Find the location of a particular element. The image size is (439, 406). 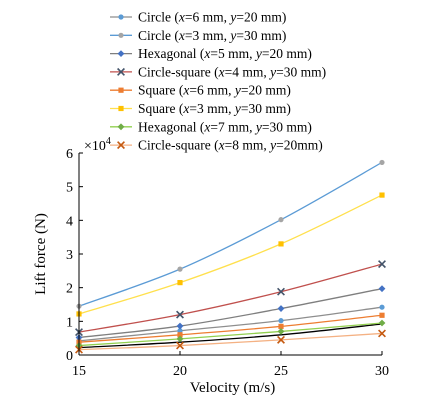

y-tick-label: 0 is located at coordinates (69, 356).